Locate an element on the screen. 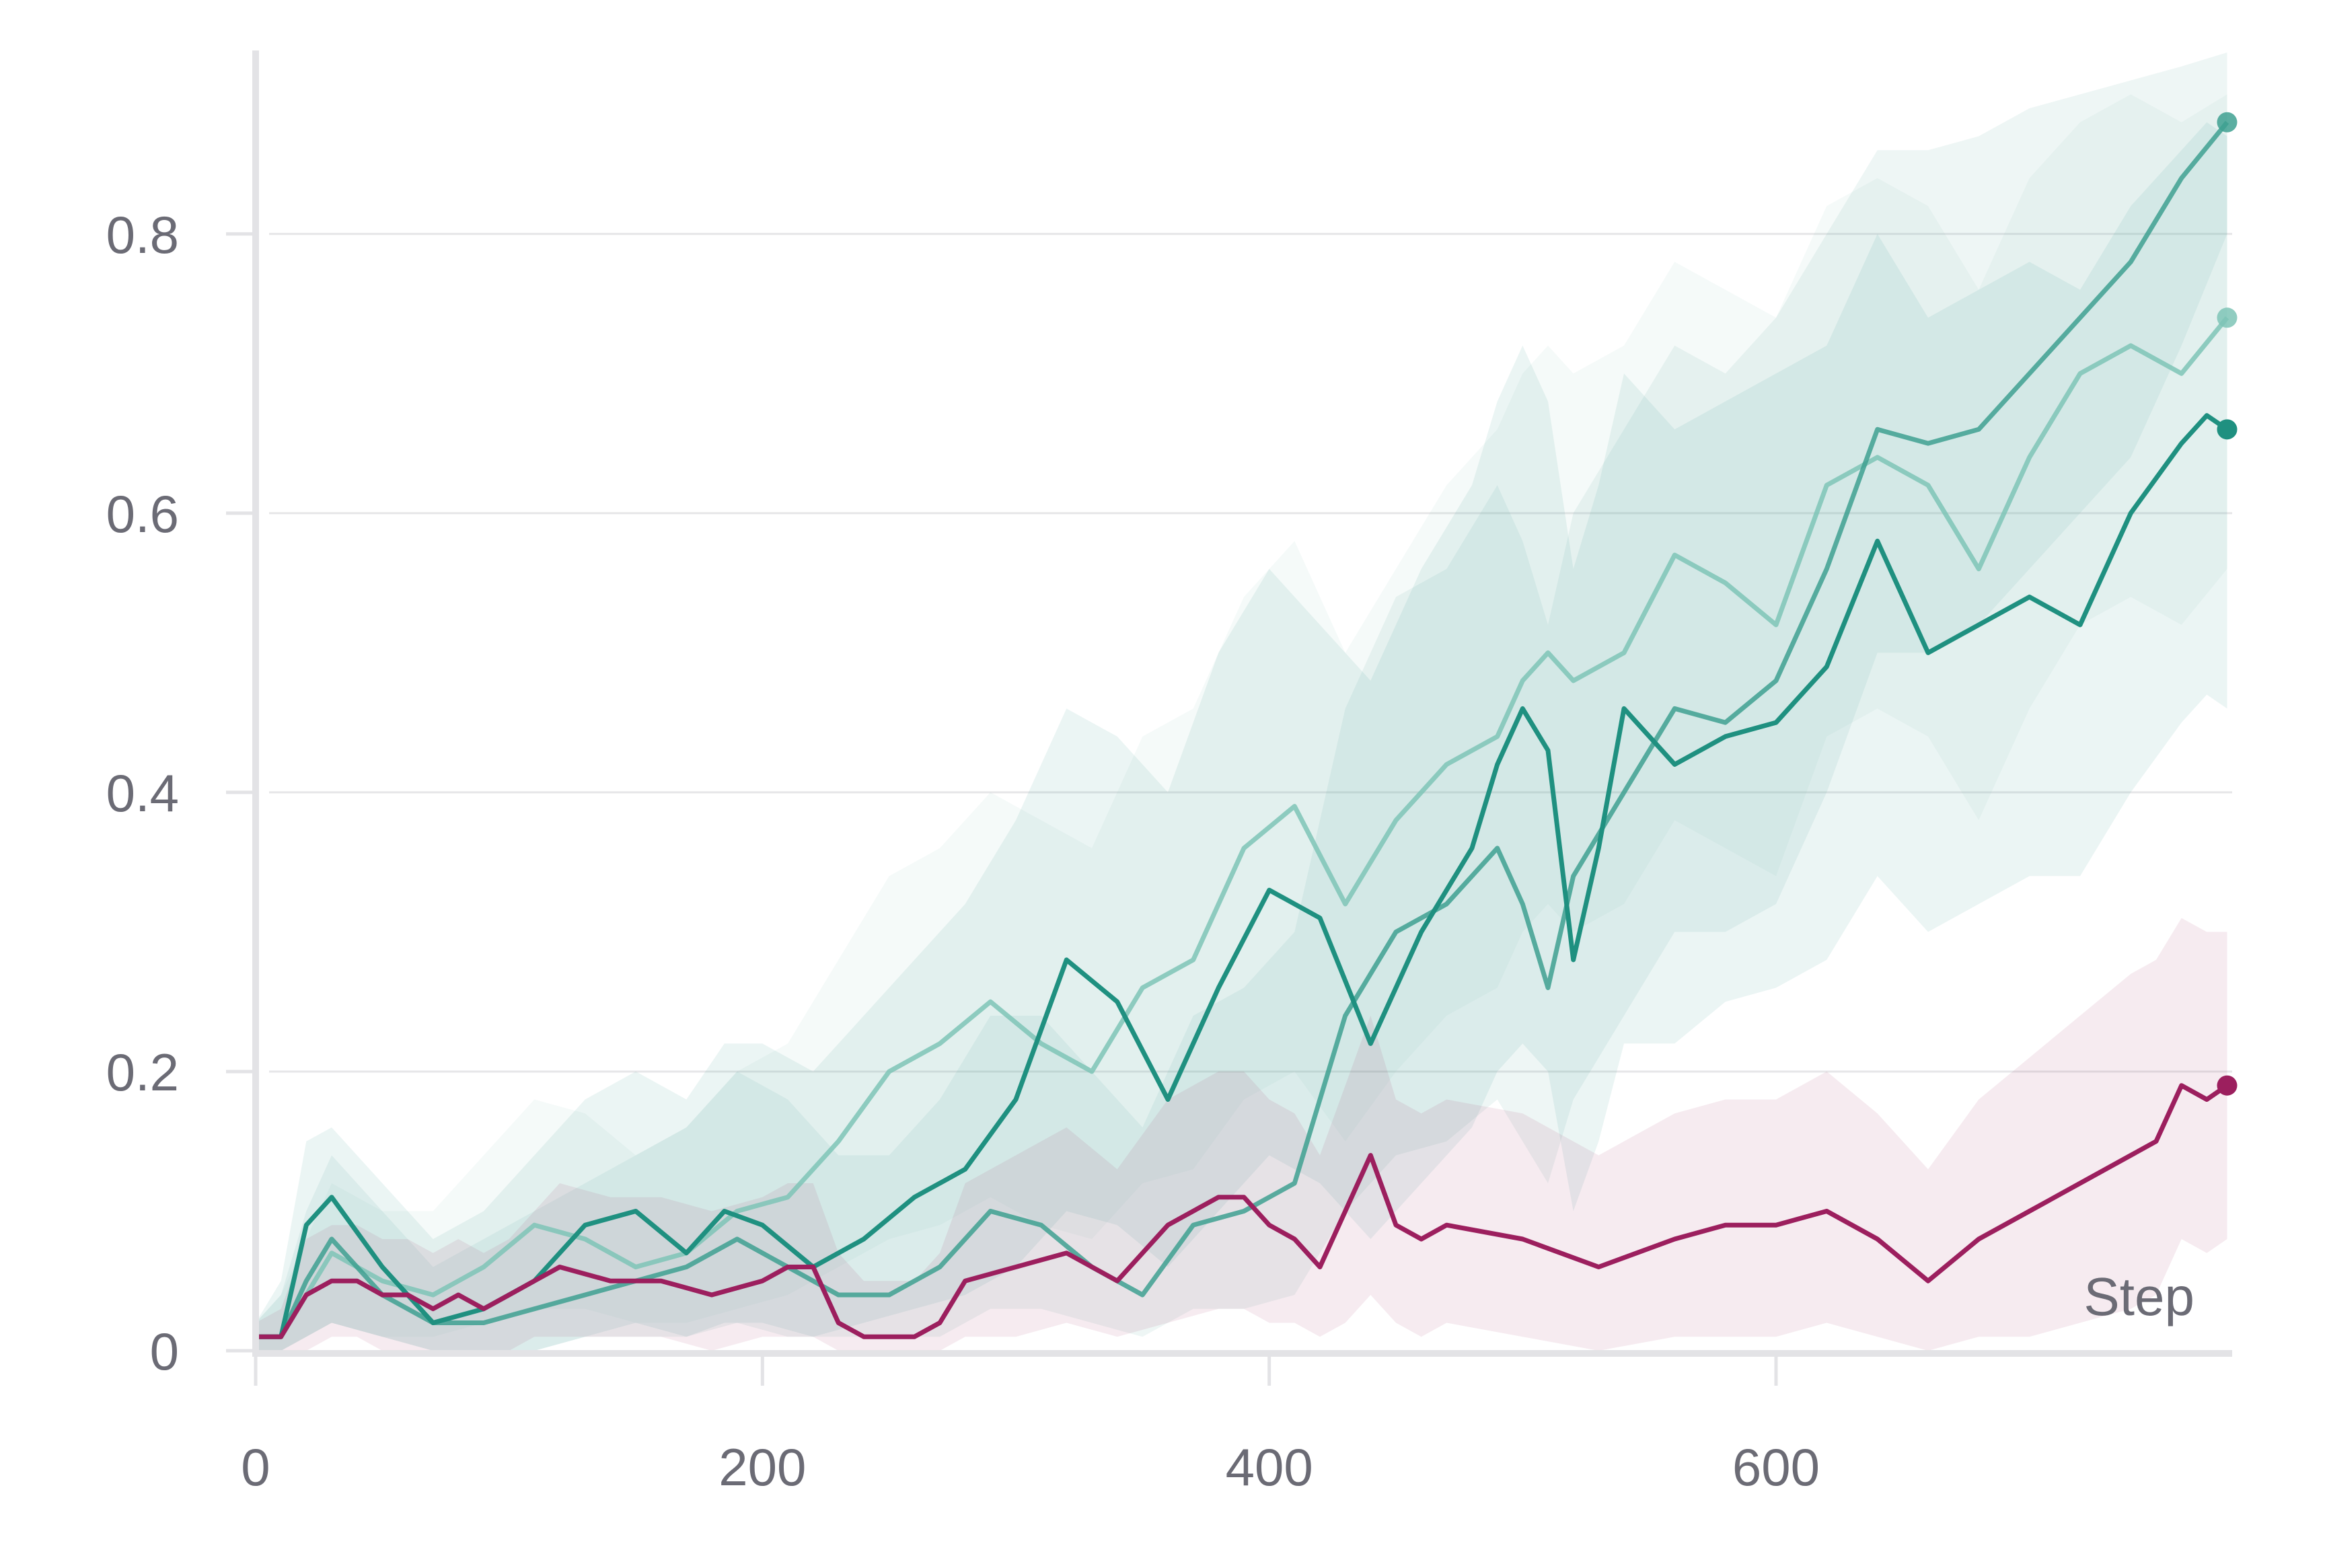  x-tick-label: 400 is located at coordinates (1270, 1467).